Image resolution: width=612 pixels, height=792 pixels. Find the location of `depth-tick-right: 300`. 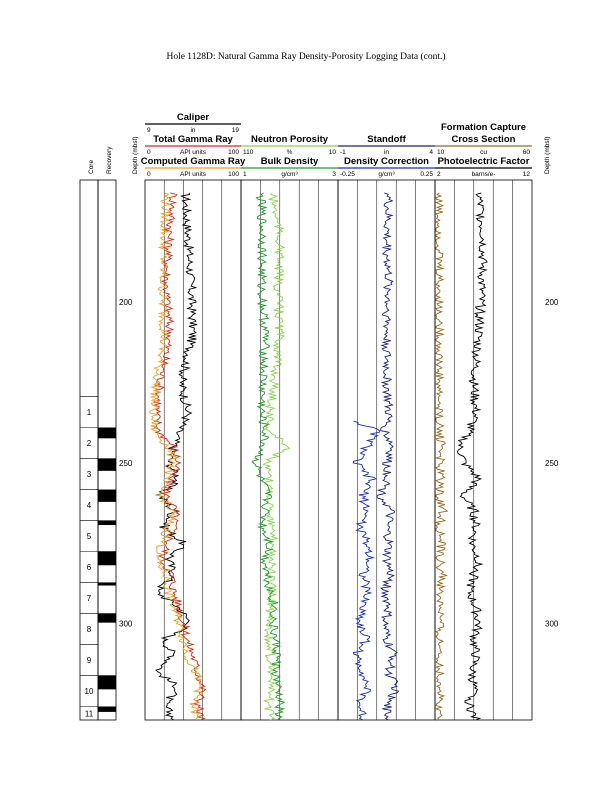

depth-tick-right: 300 is located at coordinates (552, 624).